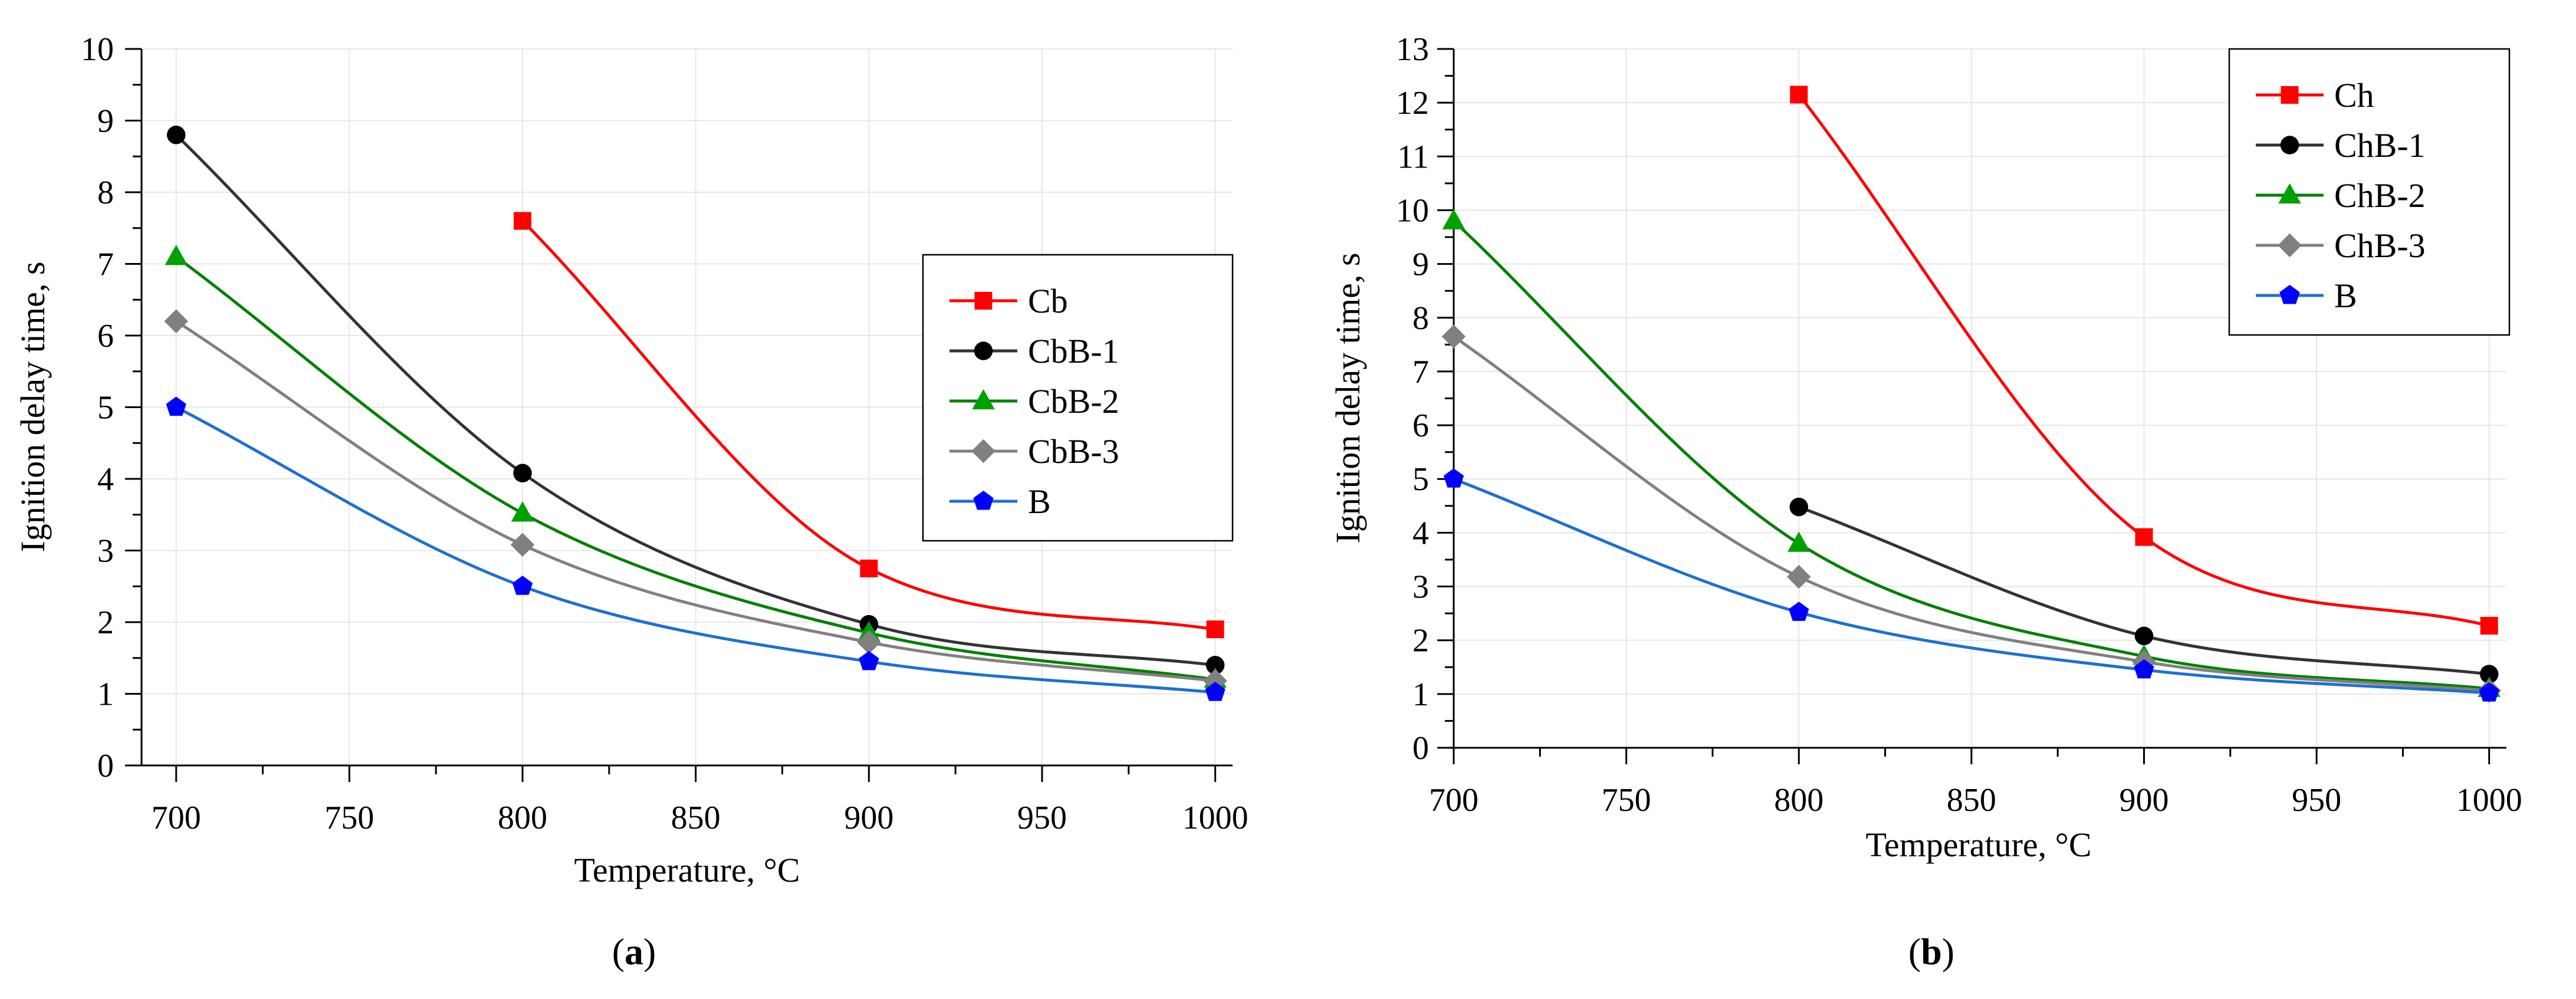 The height and width of the screenshot is (999, 2576). I want to click on y-tick-label: 11, so click(1413, 157).